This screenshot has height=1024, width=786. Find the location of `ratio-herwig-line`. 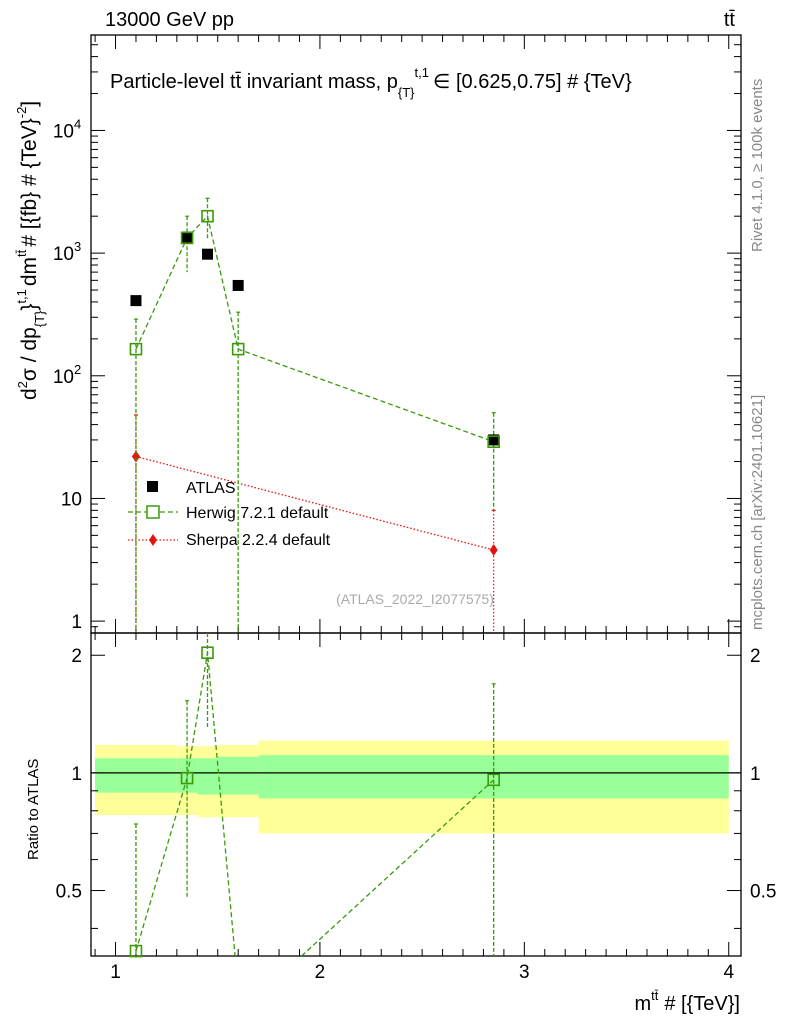

ratio-herwig-line is located at coordinates (185, 804).